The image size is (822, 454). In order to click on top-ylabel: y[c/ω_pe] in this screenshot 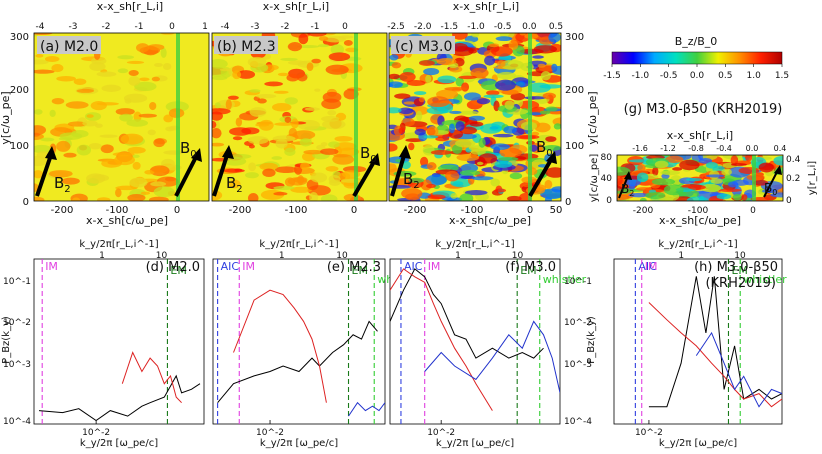, I will do `click(6, 117)`.